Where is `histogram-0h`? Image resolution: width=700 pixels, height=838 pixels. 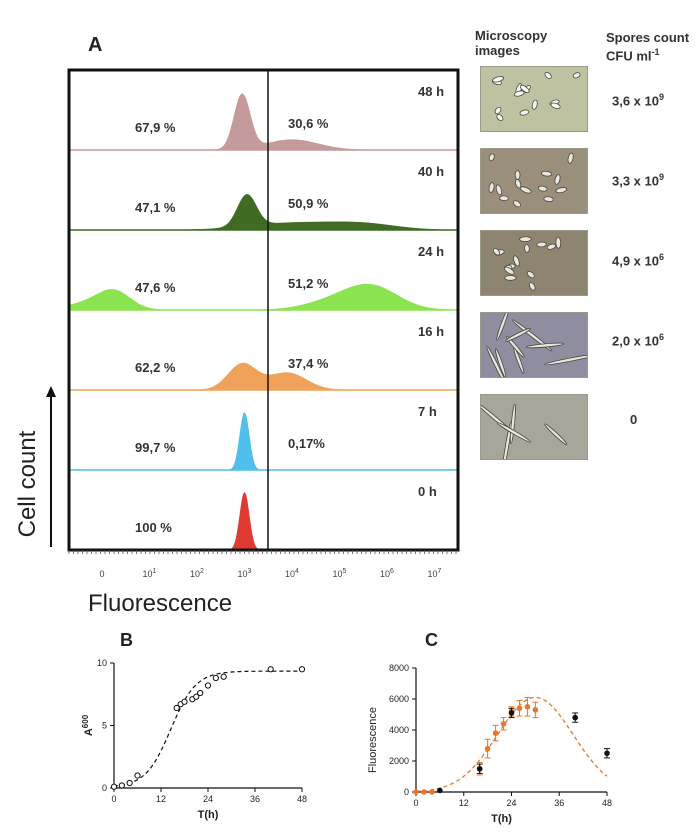
histogram-0h is located at coordinates (263, 521).